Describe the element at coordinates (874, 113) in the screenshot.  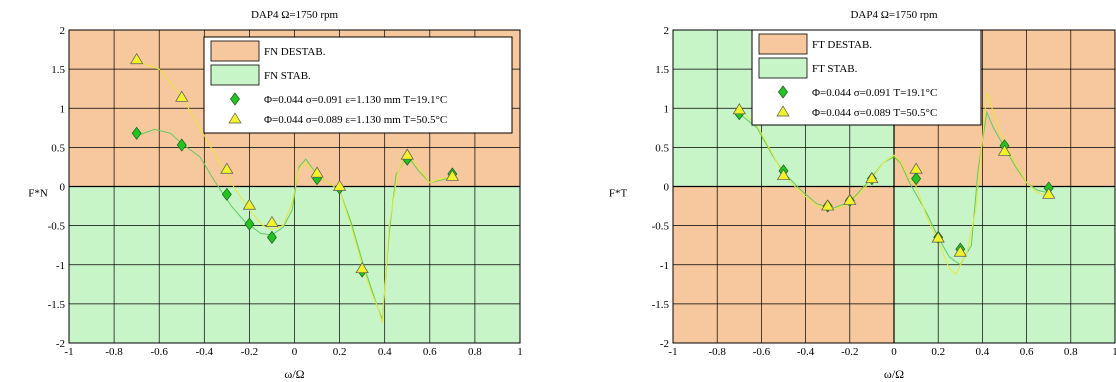
I see `legend-series-label-2: Φ=0.044 σ=0.089 T=50.5°C` at that location.